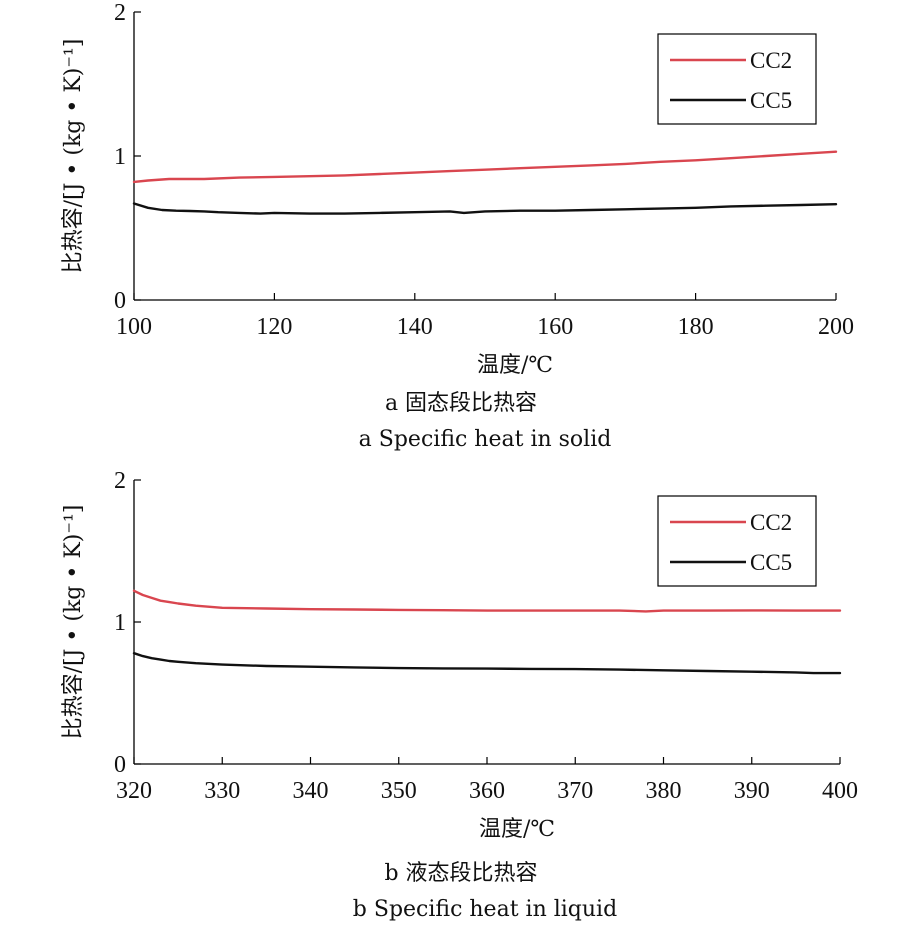  I want to click on x-tick-label: 180, so click(696, 327).